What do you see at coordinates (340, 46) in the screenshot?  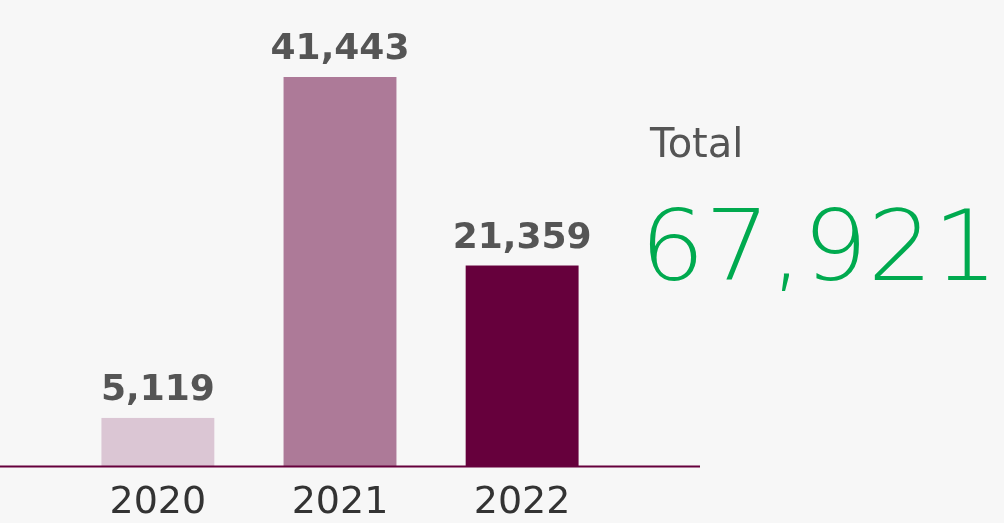 I see `data-label: 41,443` at bounding box center [340, 46].